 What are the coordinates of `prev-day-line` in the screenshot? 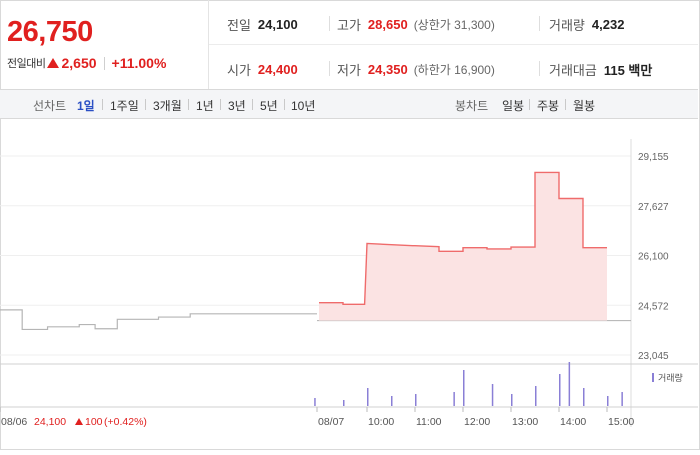 It's located at (158, 320).